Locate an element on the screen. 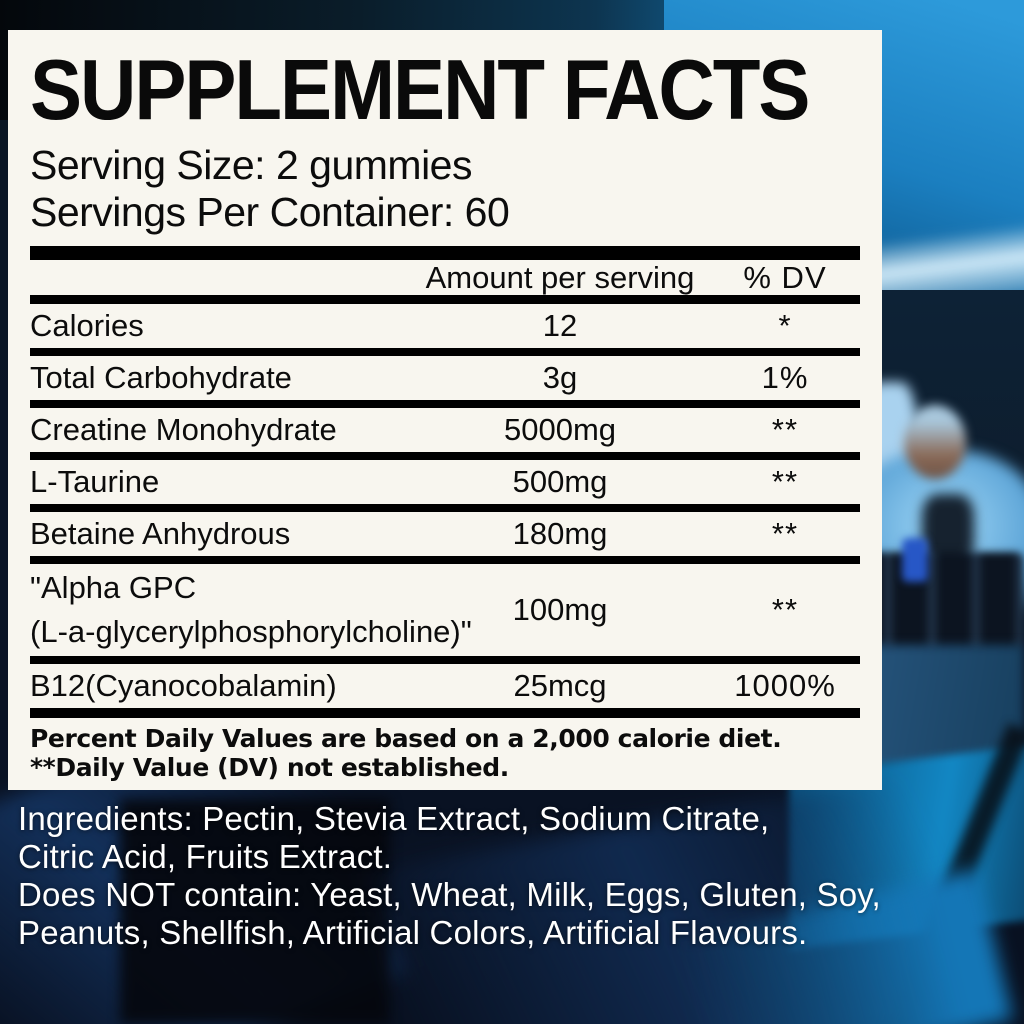 This screenshot has width=1024, height=1024. row-amount: 500mg is located at coordinates (560, 481).